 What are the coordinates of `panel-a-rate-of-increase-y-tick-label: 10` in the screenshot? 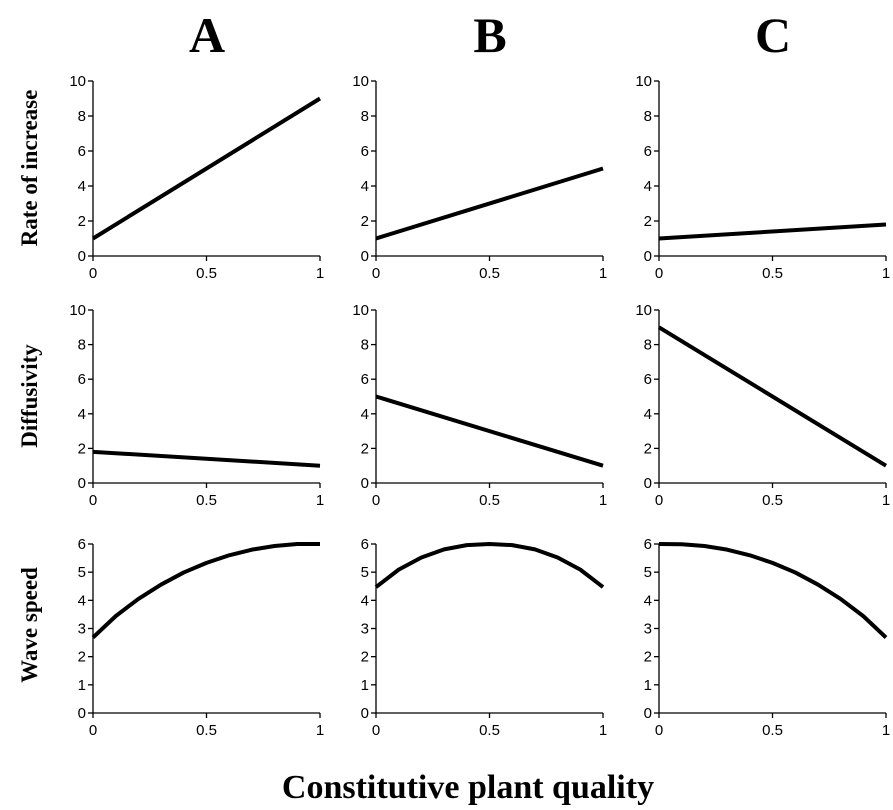 It's located at (77, 81).